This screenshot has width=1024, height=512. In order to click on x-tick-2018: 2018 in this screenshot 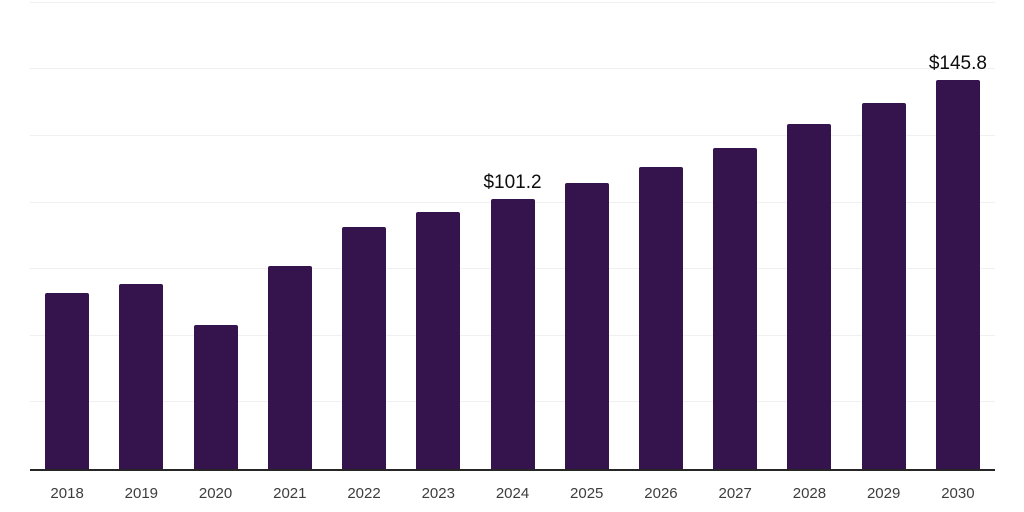, I will do `click(67, 493)`.